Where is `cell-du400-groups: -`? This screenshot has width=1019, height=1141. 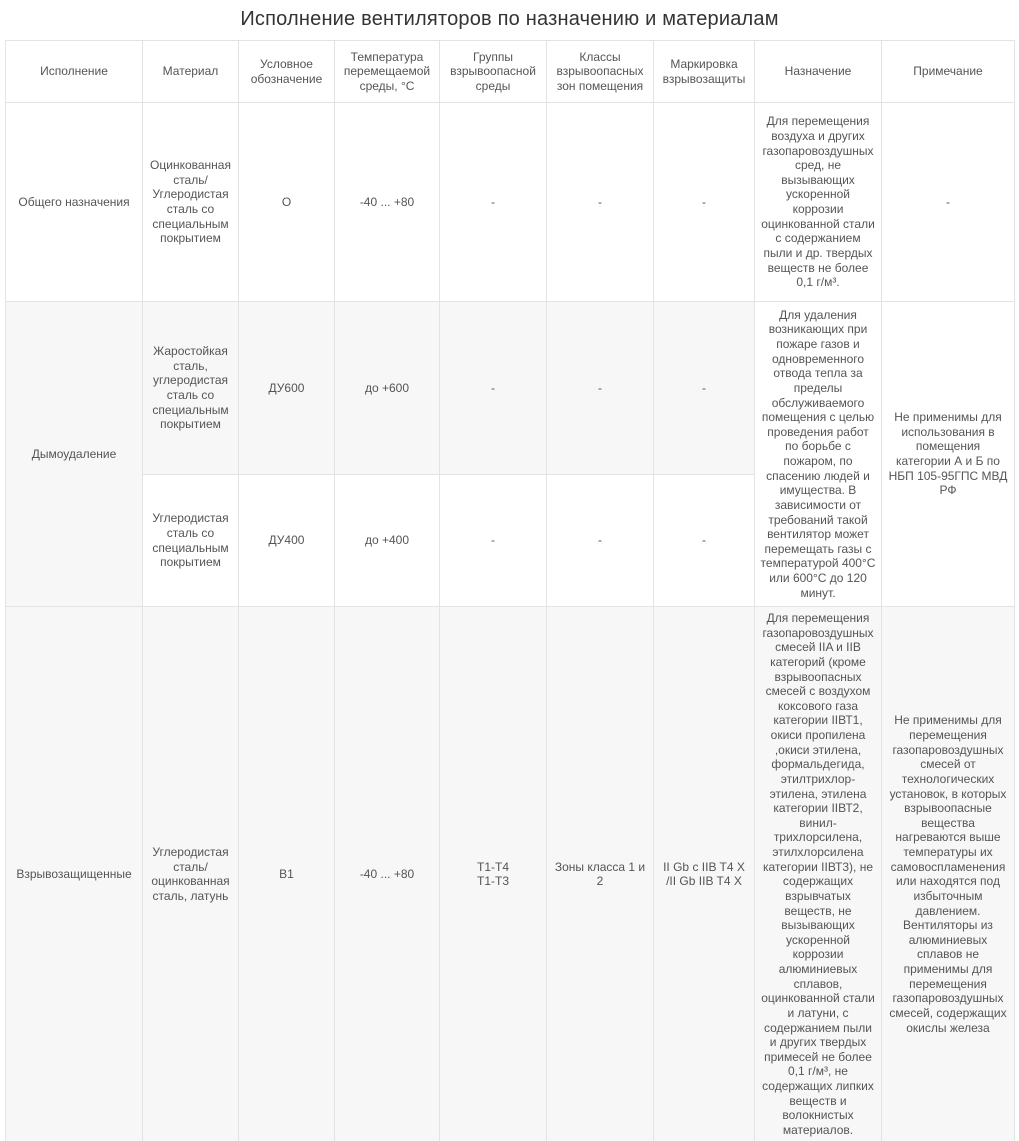
cell-du400-groups: - is located at coordinates (493, 540).